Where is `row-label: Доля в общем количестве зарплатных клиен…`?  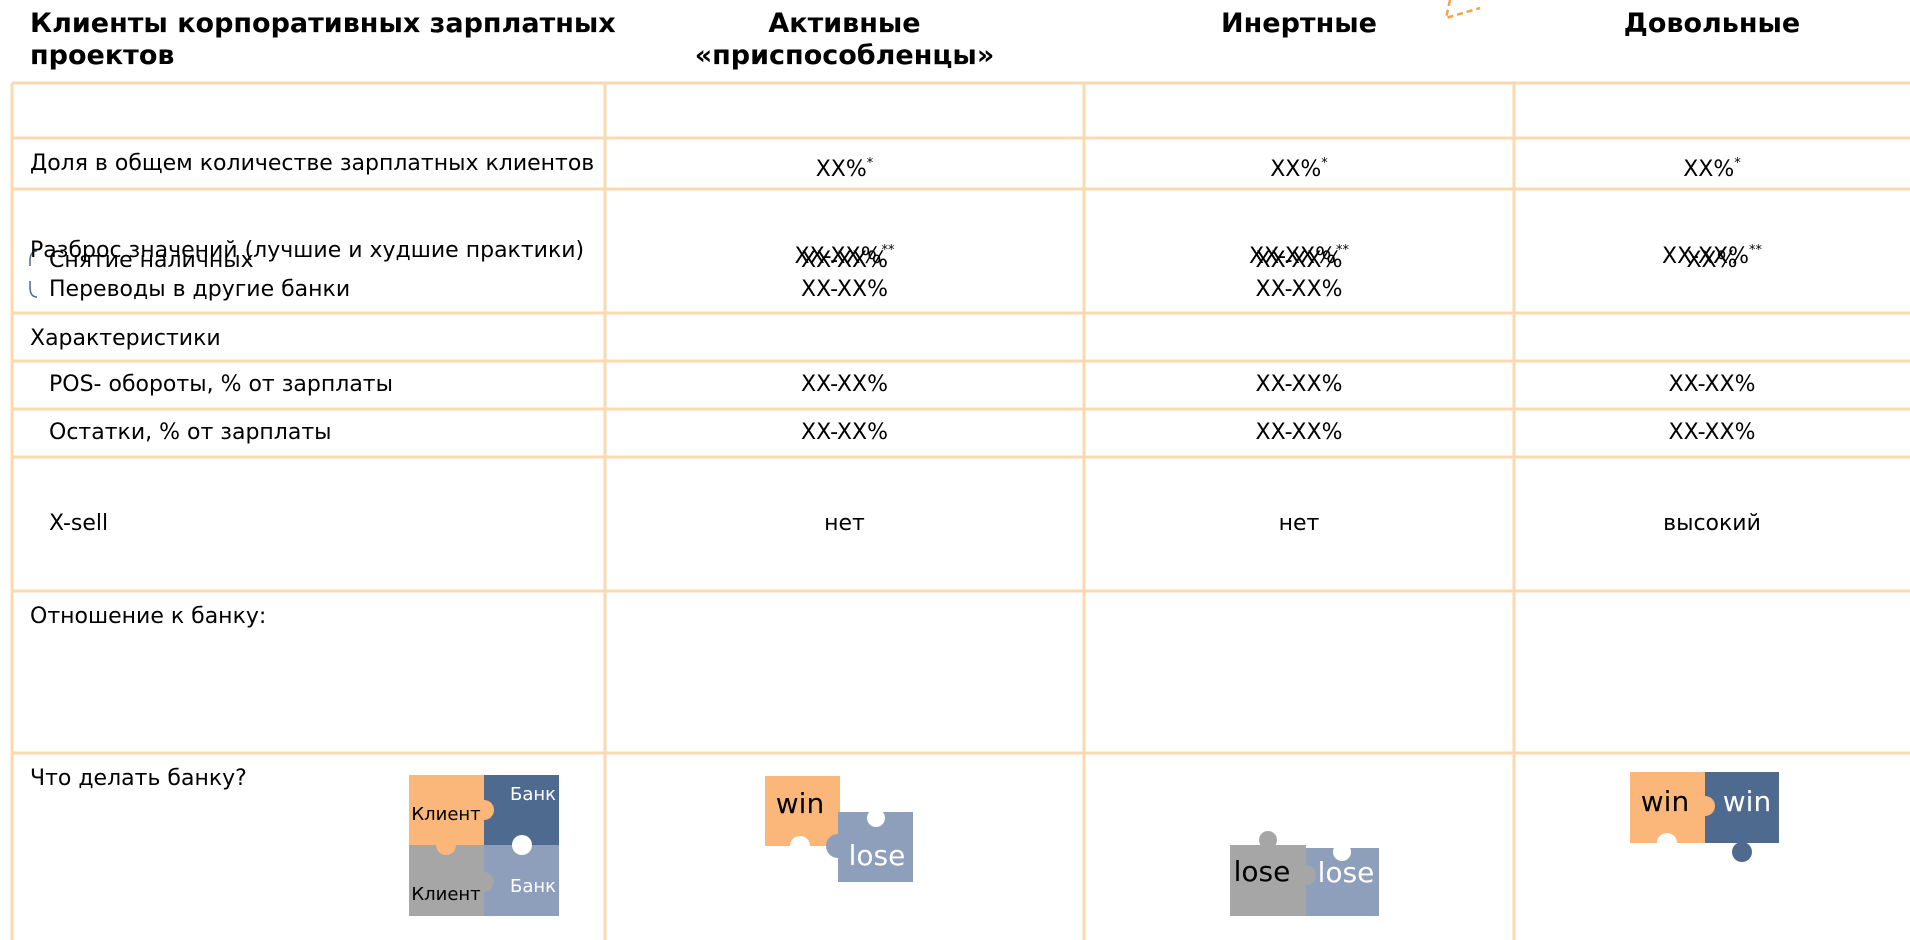
row-label: Доля в общем количестве зарплатных клиен… is located at coordinates (312, 163).